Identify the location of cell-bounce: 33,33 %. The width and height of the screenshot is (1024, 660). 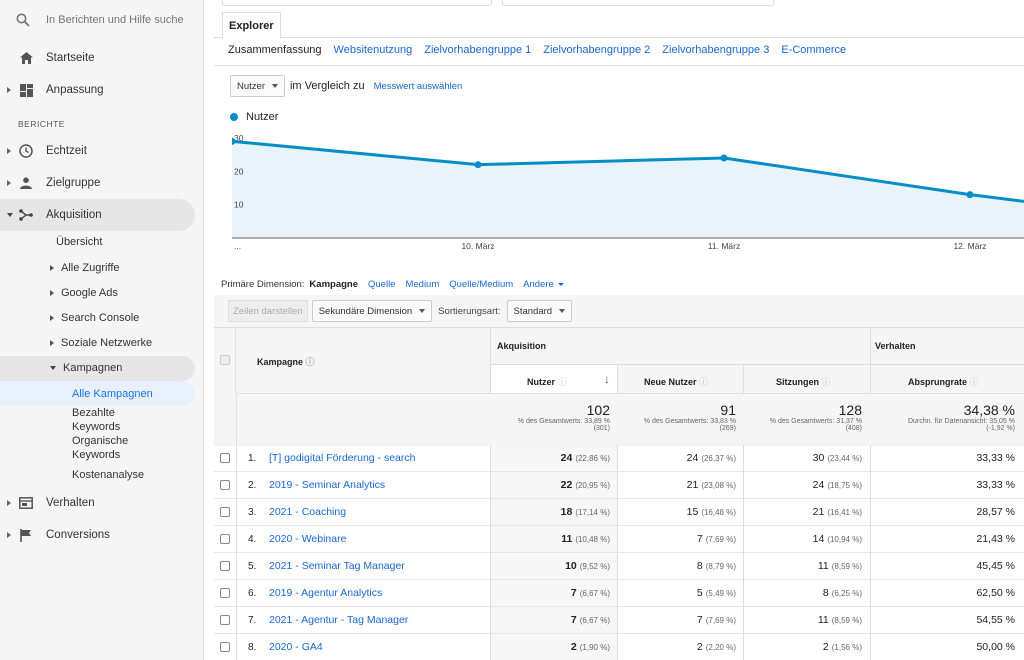
(995, 485).